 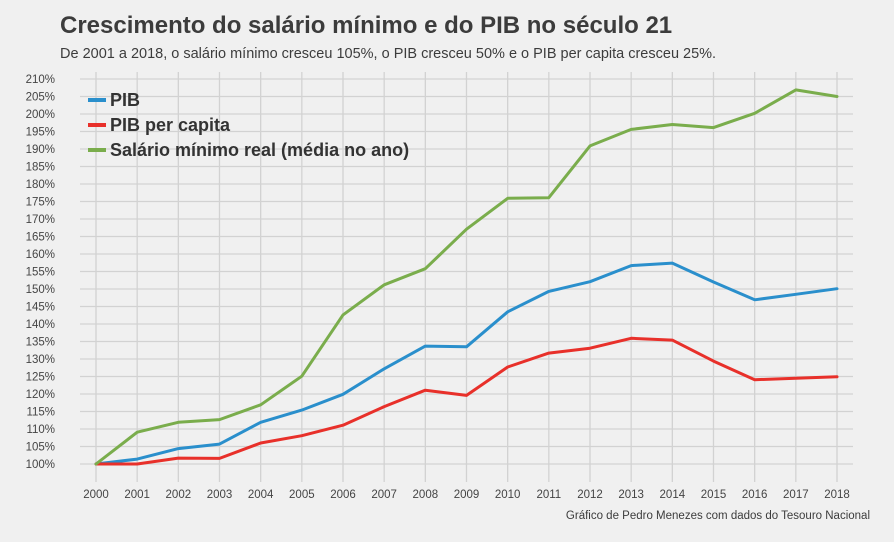 I want to click on x-tick-label: 2000, so click(x=96, y=495).